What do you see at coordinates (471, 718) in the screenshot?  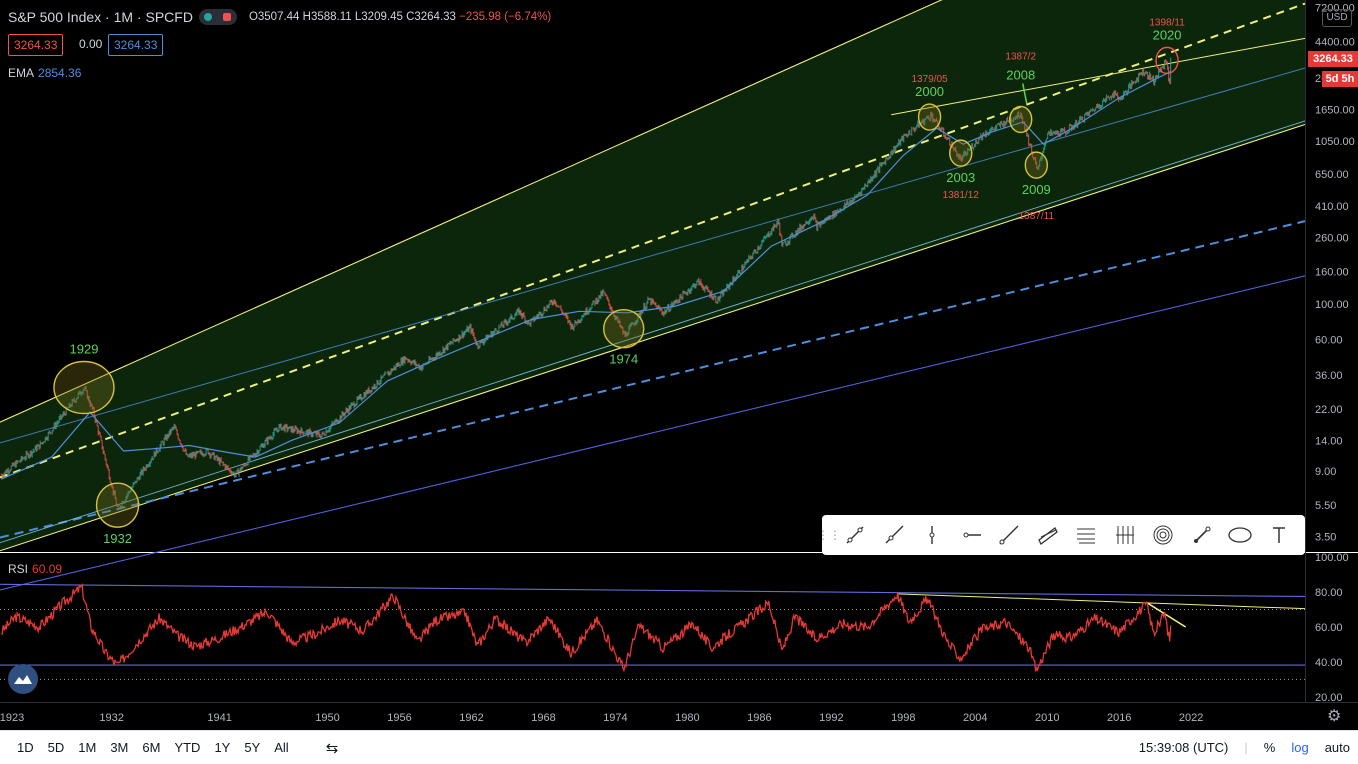 I see `time-tick: 1962` at bounding box center [471, 718].